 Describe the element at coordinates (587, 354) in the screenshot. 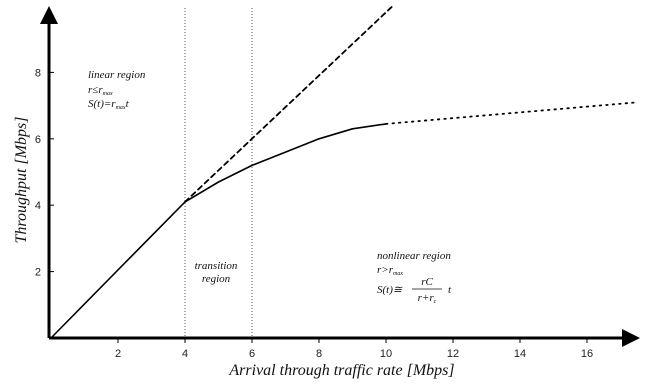

I see `x-tick-label: 16` at that location.